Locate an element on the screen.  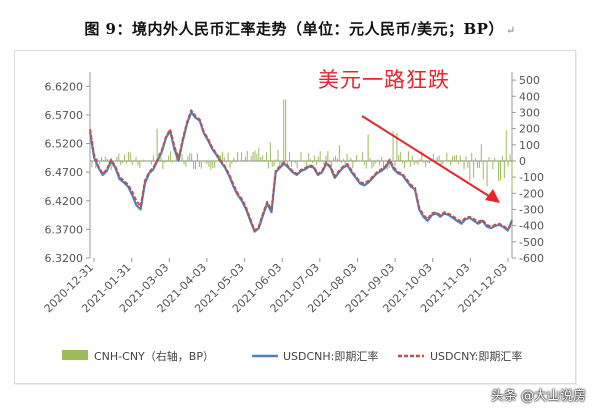
y-right-tick-label: 100 is located at coordinates (529, 145).